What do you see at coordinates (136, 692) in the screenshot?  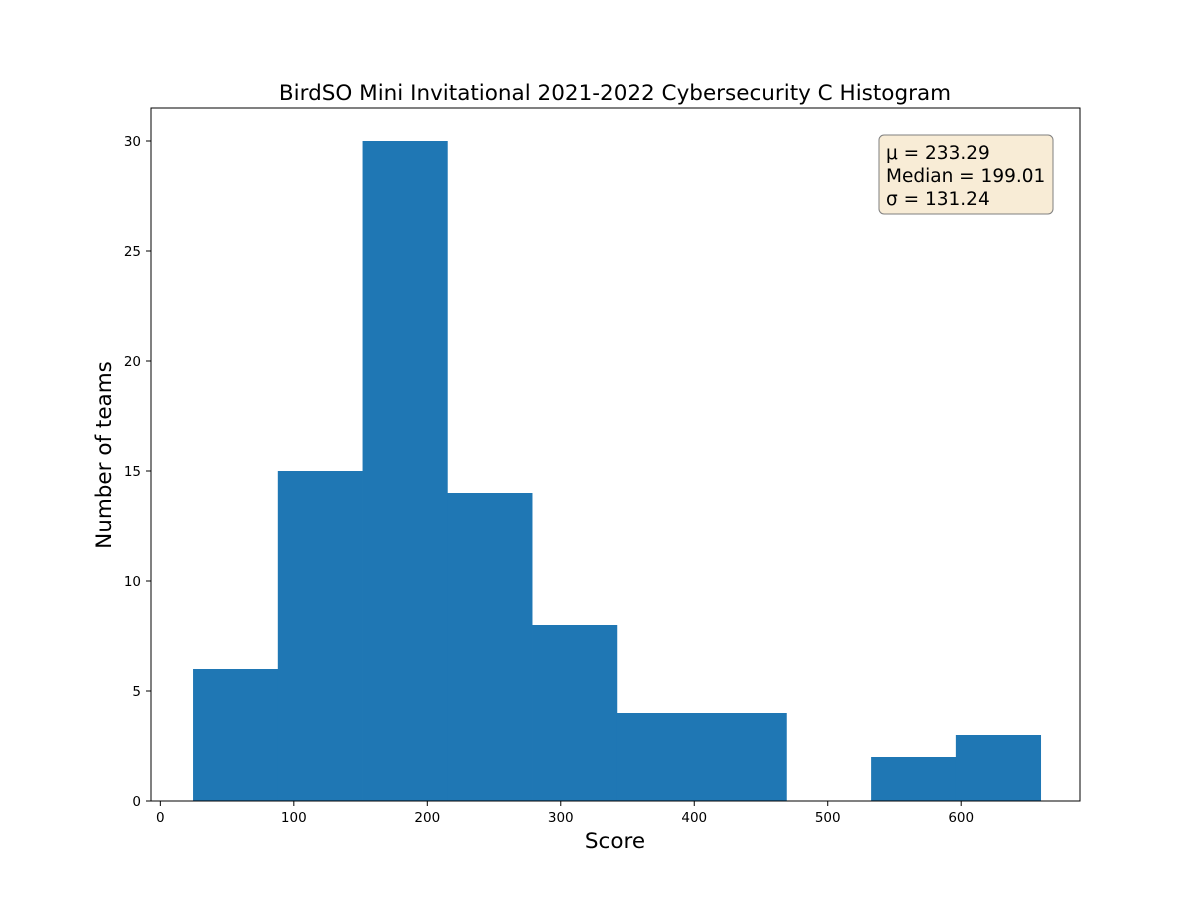 I see `y-tick-label: 5` at bounding box center [136, 692].